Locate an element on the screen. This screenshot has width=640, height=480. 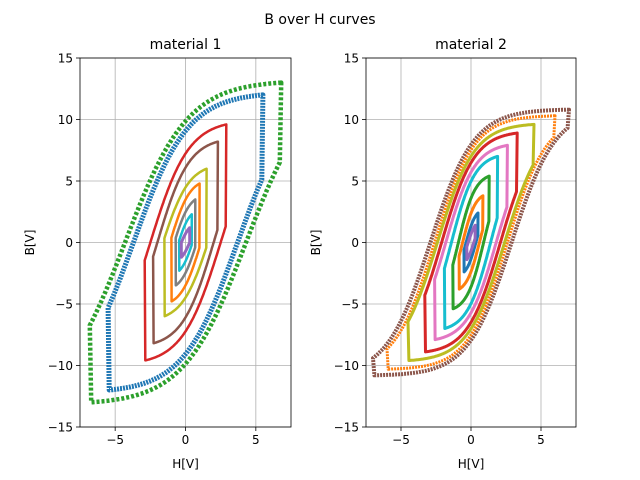
axes-title: material 1 is located at coordinates (186, 45).